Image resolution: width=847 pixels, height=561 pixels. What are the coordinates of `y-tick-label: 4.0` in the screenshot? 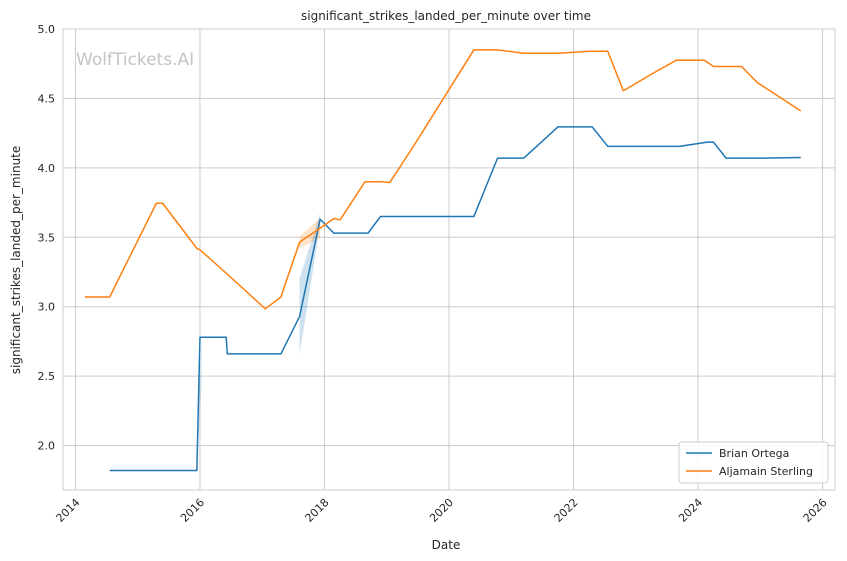 It's located at (47, 168).